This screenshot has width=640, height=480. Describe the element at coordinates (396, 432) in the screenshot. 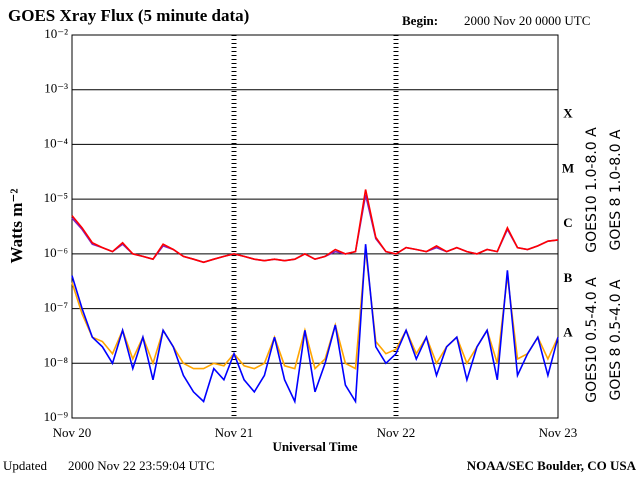

I see `x-tick-label: Nov 22` at that location.